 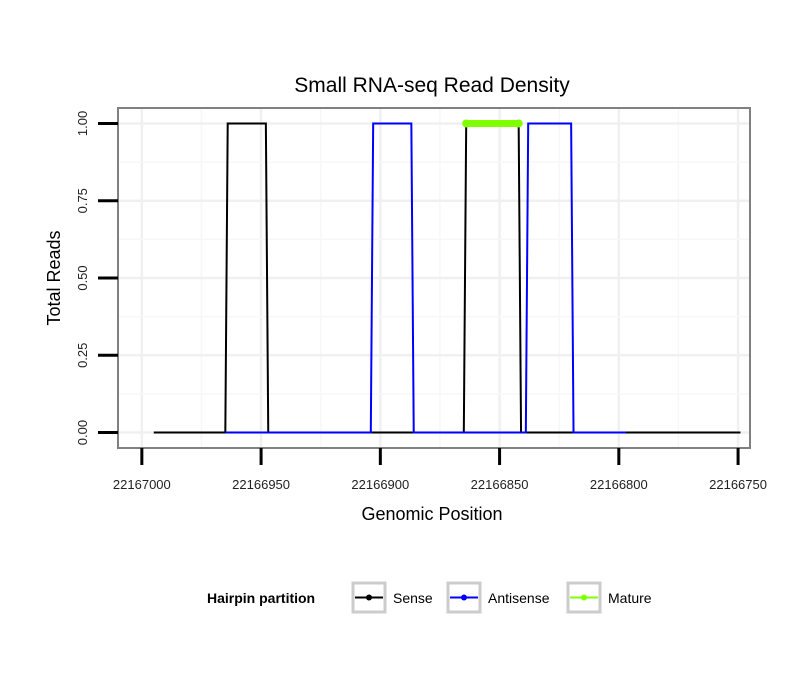 What do you see at coordinates (82, 355) in the screenshot?
I see `y-tick-label: 0.25` at bounding box center [82, 355].